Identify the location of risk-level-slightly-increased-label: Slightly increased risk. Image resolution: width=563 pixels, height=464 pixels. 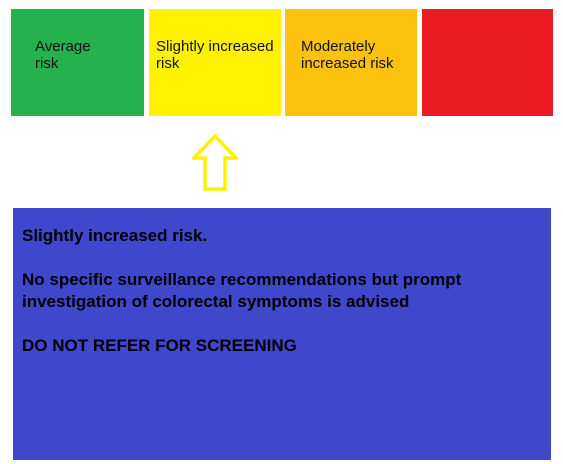
(215, 55).